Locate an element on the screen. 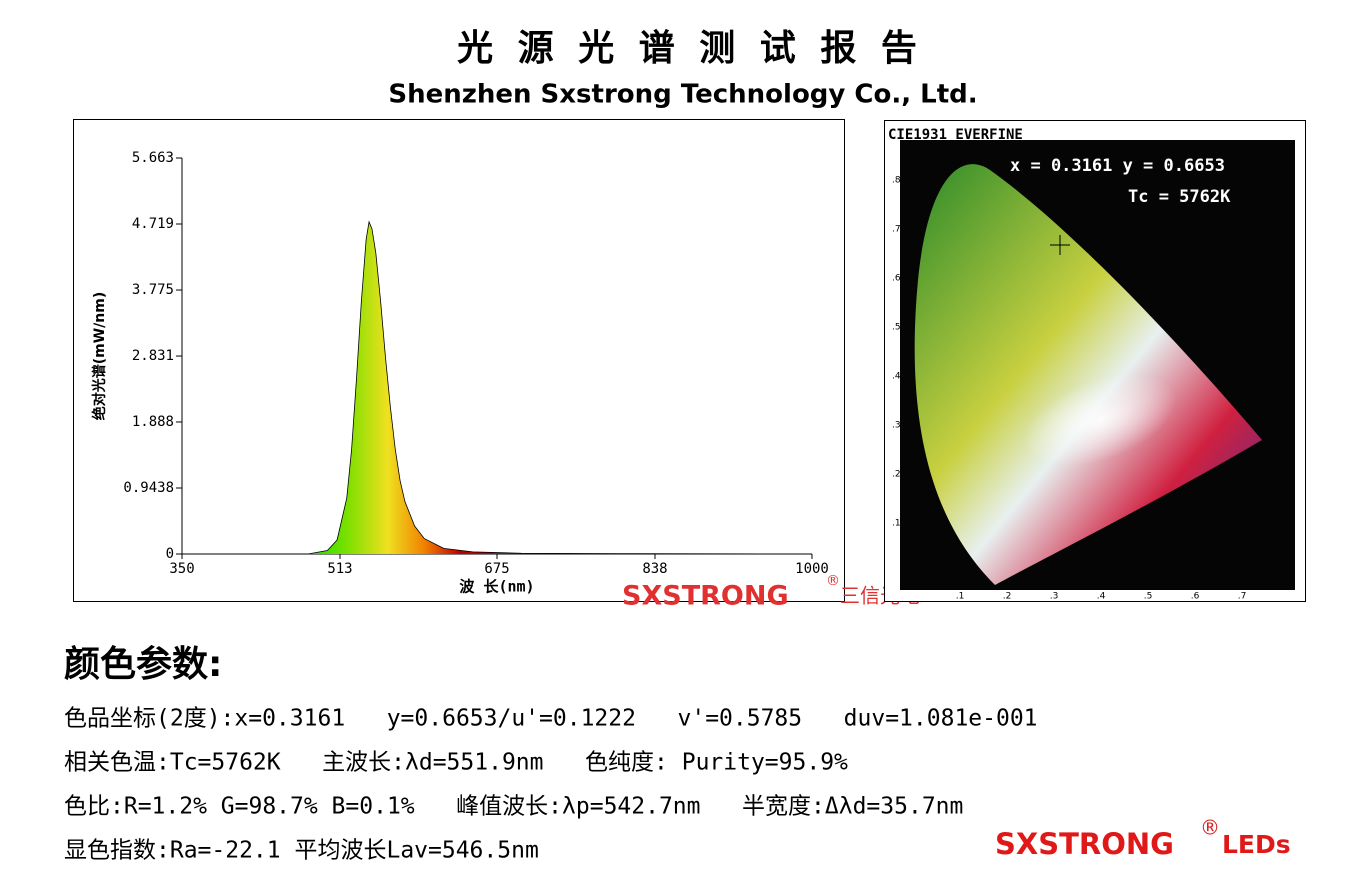 Image resolution: width=1370 pixels, height=885 pixels. parameter-line: 显色指数:Ra=-22.1 平均波长Lav=546.5nm is located at coordinates (301, 851).